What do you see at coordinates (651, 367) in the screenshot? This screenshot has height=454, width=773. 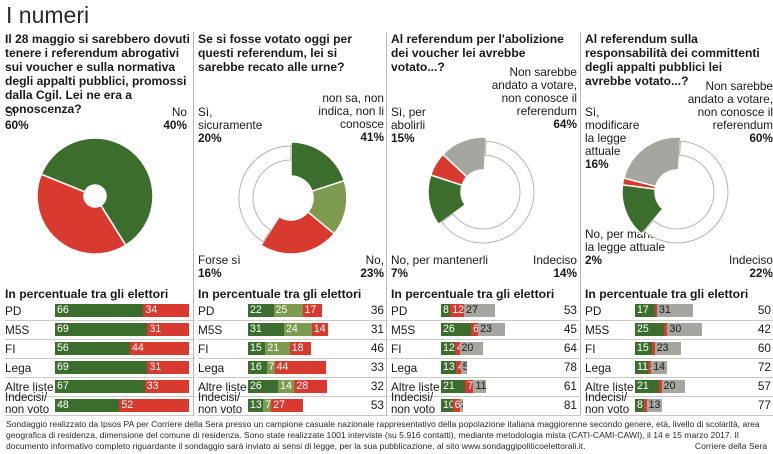 I see `stacked-bar: 11314` at bounding box center [651, 367].